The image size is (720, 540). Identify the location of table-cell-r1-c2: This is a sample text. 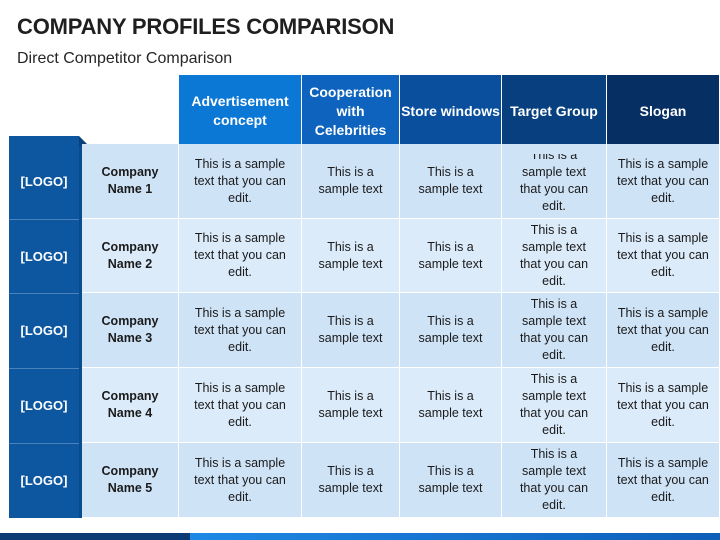
(350, 181).